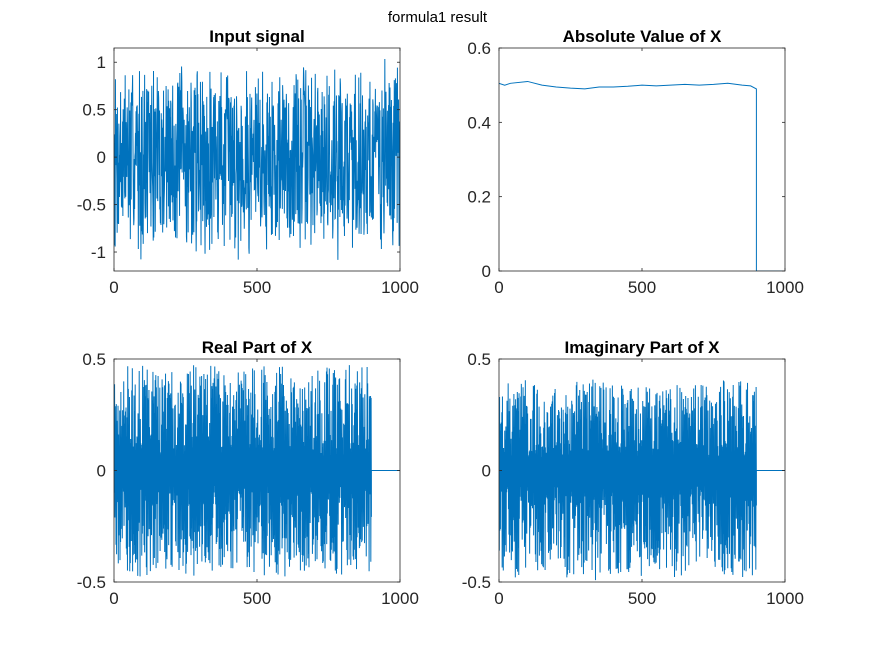  Describe the element at coordinates (256, 36) in the screenshot. I see `subplot-title: Input signal` at that location.